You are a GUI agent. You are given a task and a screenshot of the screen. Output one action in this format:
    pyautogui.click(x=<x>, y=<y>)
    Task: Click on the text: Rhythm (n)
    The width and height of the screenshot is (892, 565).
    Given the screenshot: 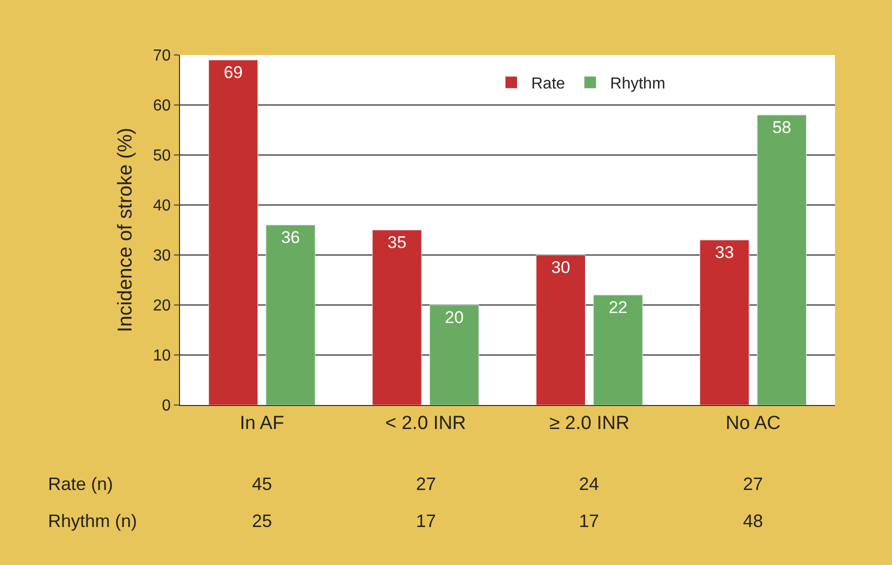 What is the action you would take?
    pyautogui.click(x=93, y=521)
    